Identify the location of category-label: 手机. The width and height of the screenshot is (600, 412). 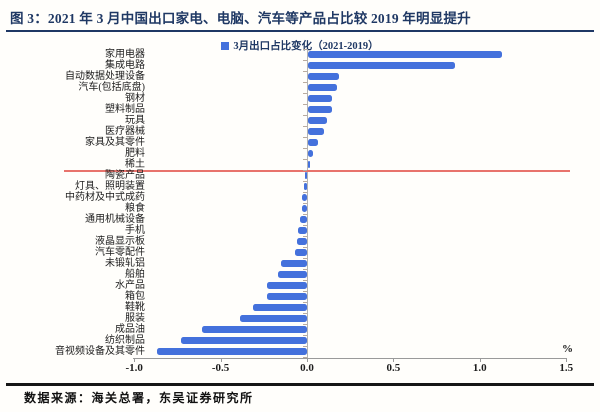
(135, 230).